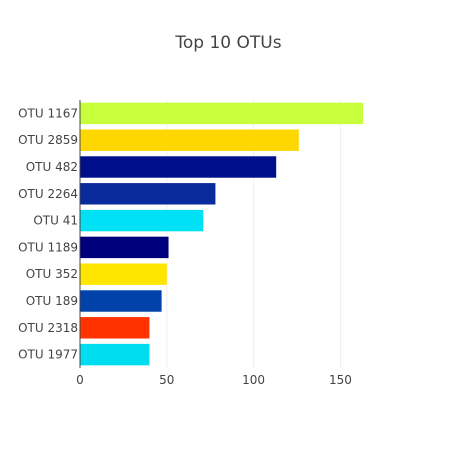 Image resolution: width=457 pixels, height=450 pixels. I want to click on y-tick-label: OTU 1977, so click(48, 355).